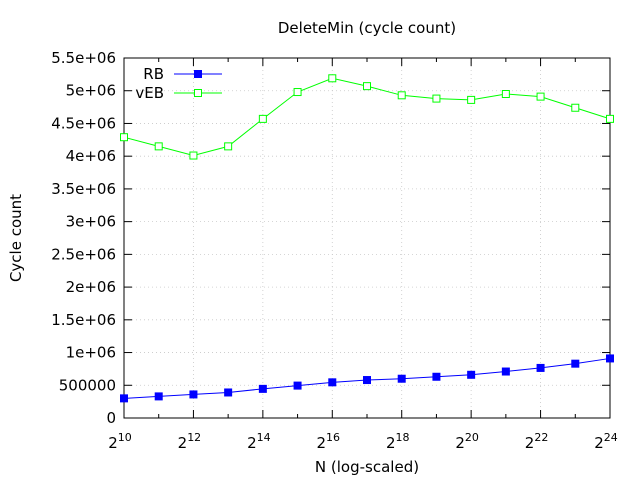 The width and height of the screenshot is (640, 480). I want to click on legend-item-rb: RB, so click(182, 74).